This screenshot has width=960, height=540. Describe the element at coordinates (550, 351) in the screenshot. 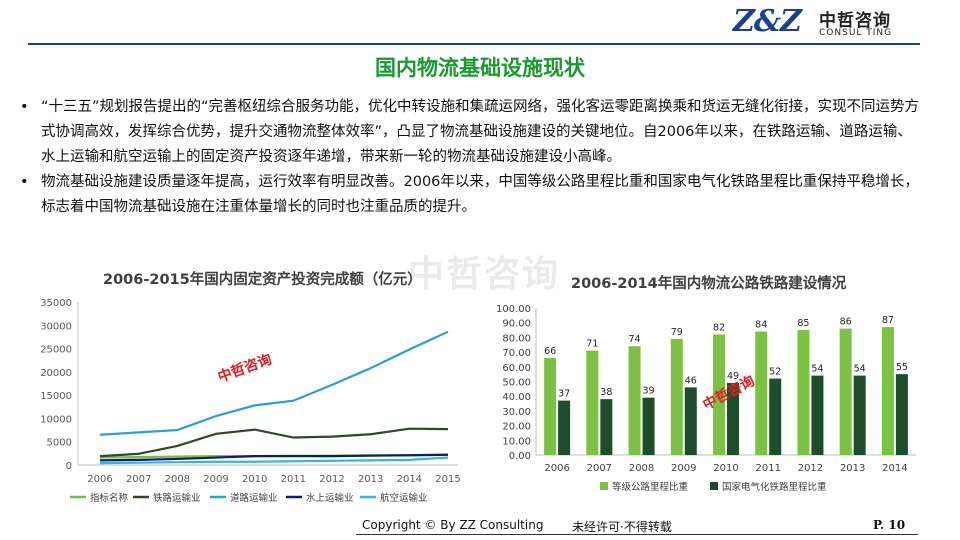

I see `data-label: 66` at that location.